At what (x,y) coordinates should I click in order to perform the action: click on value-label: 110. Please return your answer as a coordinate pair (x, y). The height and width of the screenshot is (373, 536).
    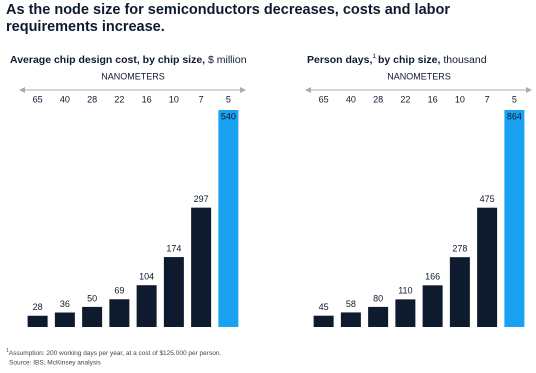
    Looking at the image, I should click on (405, 291).